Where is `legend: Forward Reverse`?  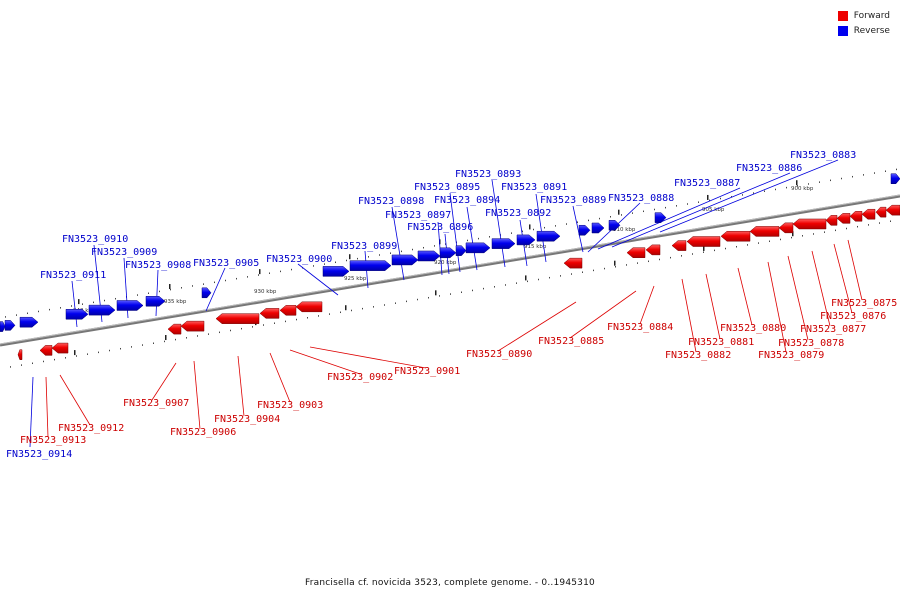
legend: Forward Reverse is located at coordinates (863, 23).